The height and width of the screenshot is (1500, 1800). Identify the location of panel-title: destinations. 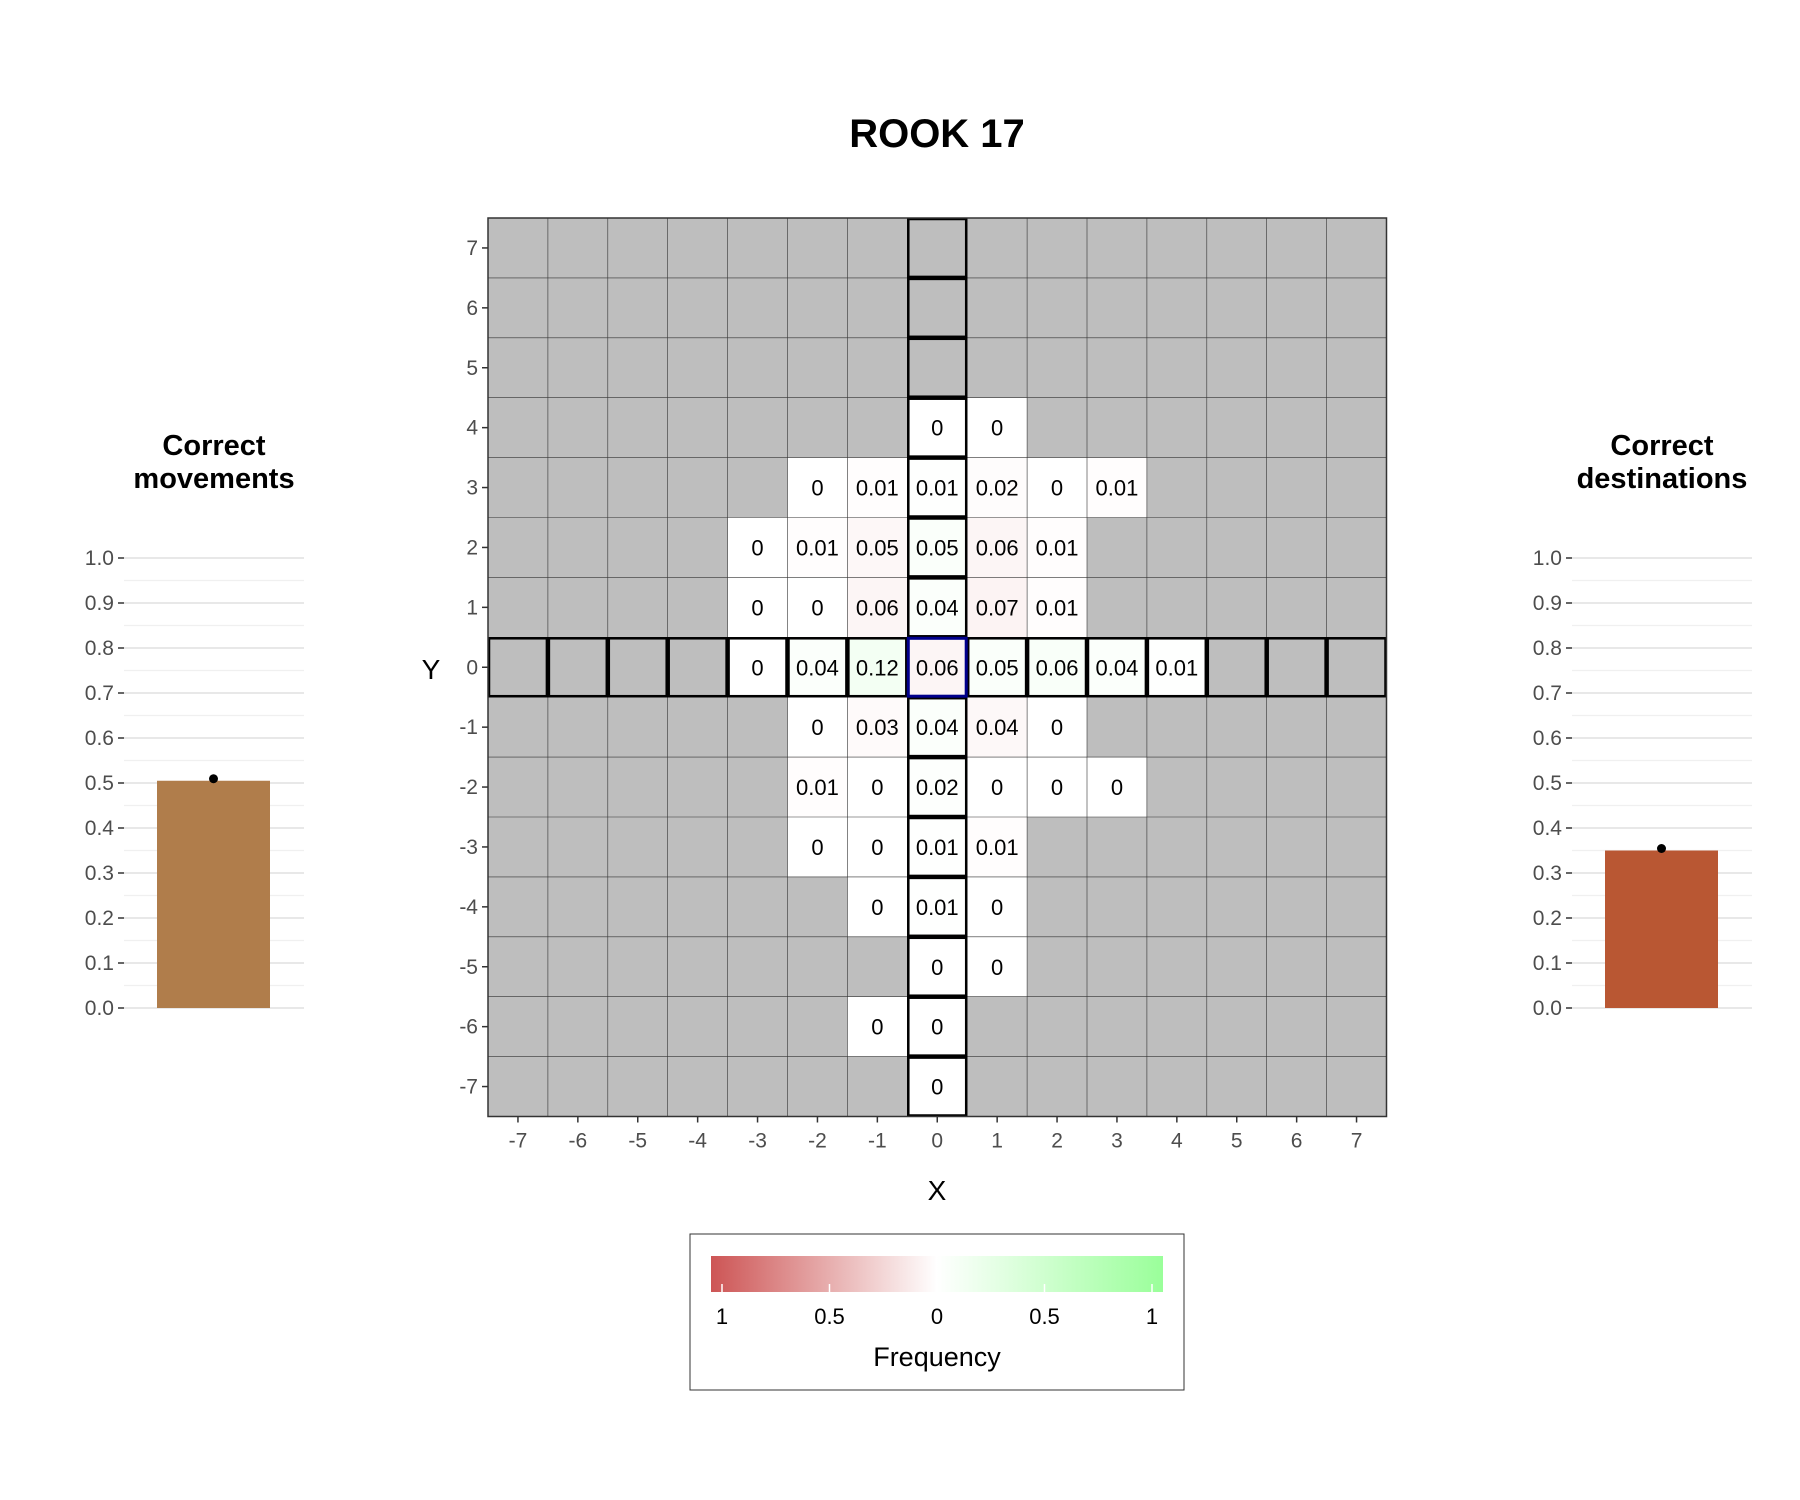
(1662, 479).